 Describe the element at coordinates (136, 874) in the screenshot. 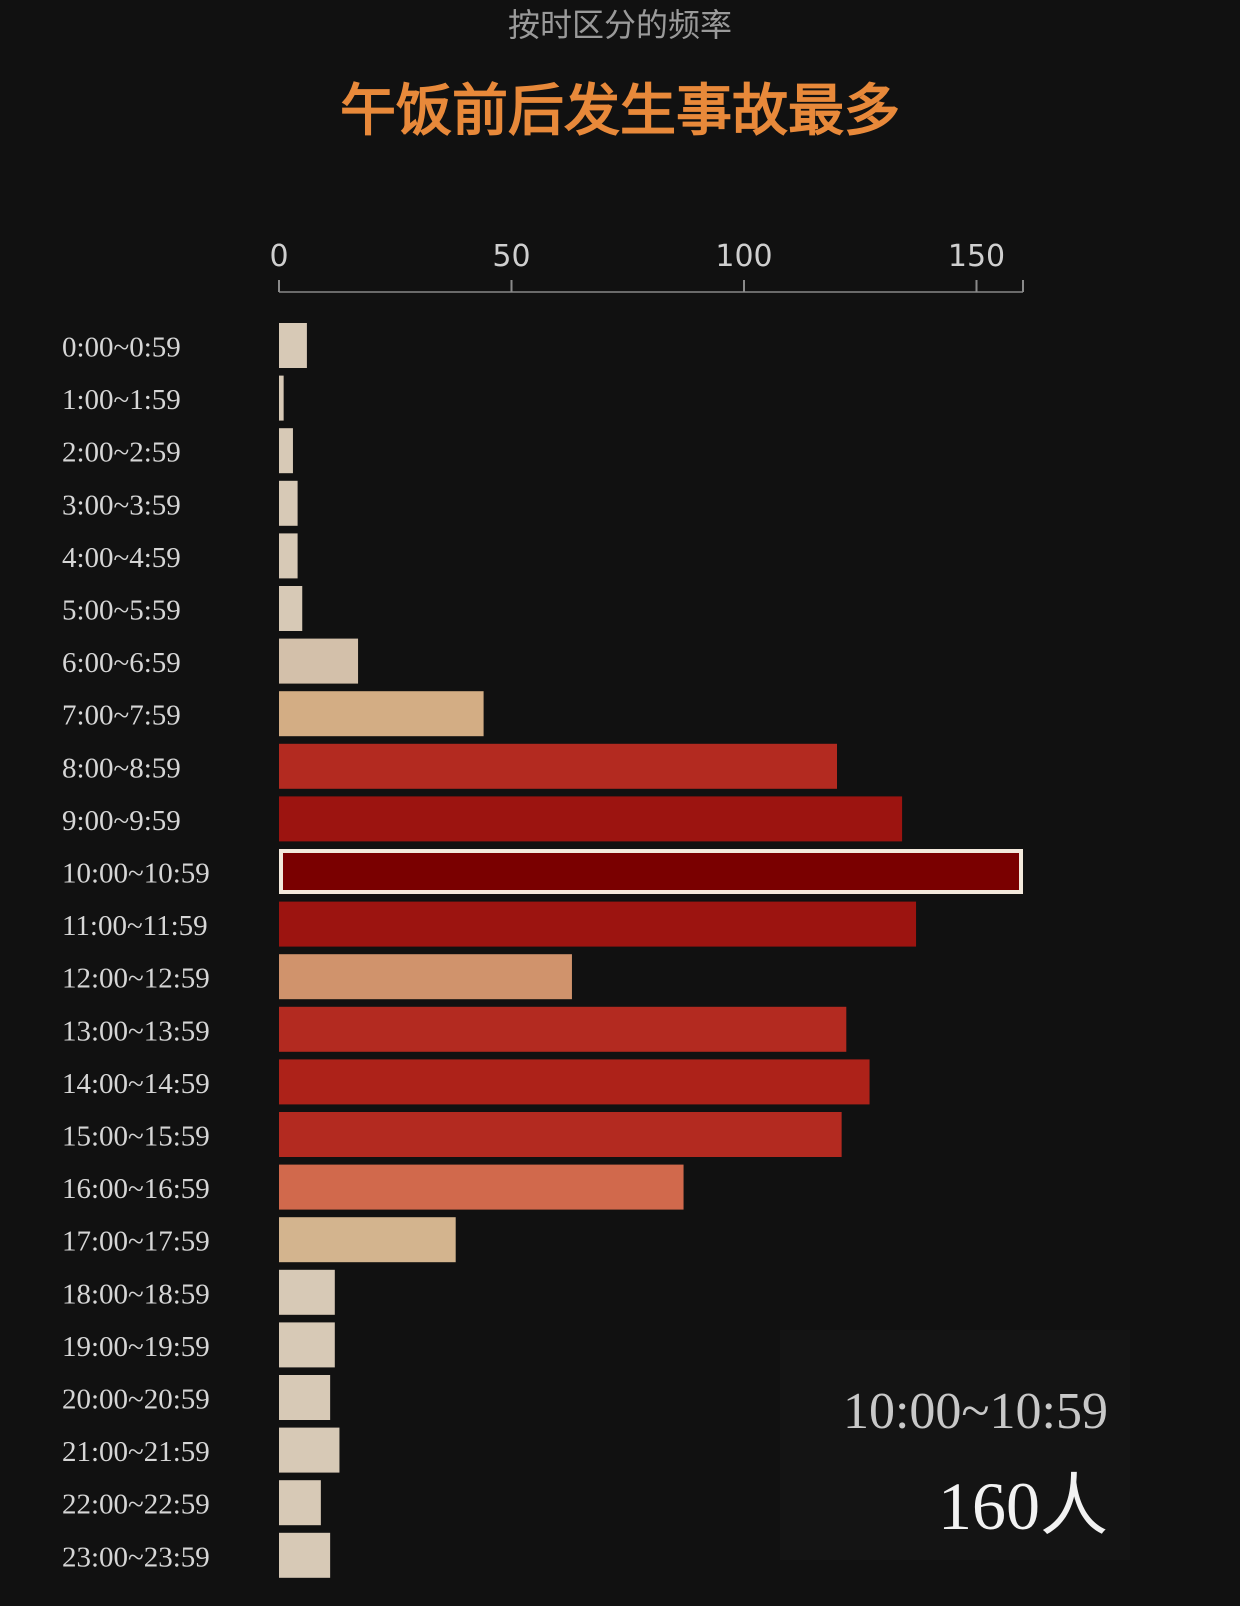

I see `category-label: 10:00~10:59` at that location.